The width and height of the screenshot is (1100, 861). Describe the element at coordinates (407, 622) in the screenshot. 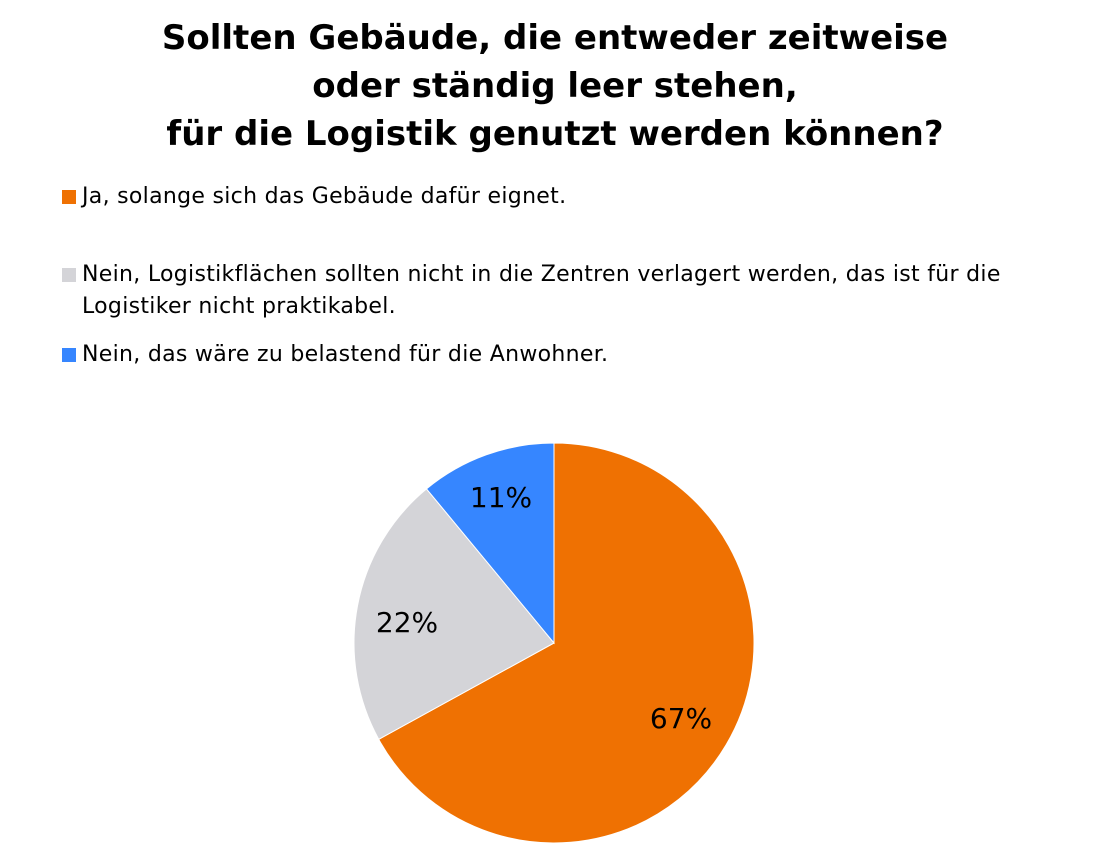

I see `pie-label-nein-zentren: 22%` at that location.